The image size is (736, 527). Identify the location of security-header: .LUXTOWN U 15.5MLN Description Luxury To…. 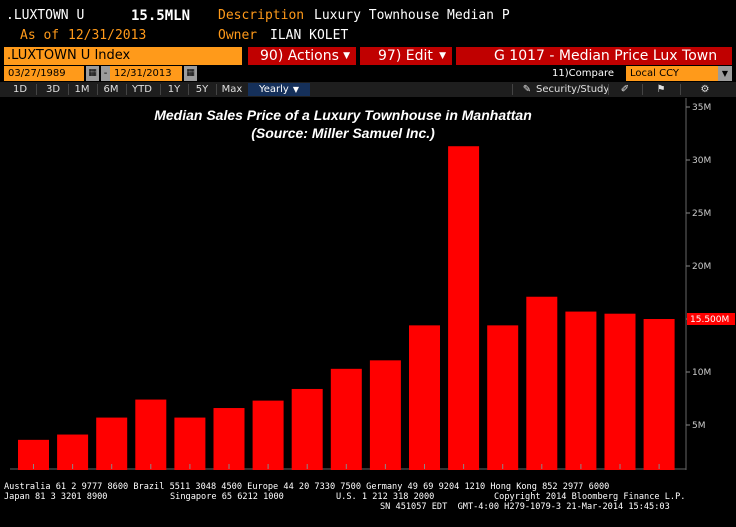
(368, 16).